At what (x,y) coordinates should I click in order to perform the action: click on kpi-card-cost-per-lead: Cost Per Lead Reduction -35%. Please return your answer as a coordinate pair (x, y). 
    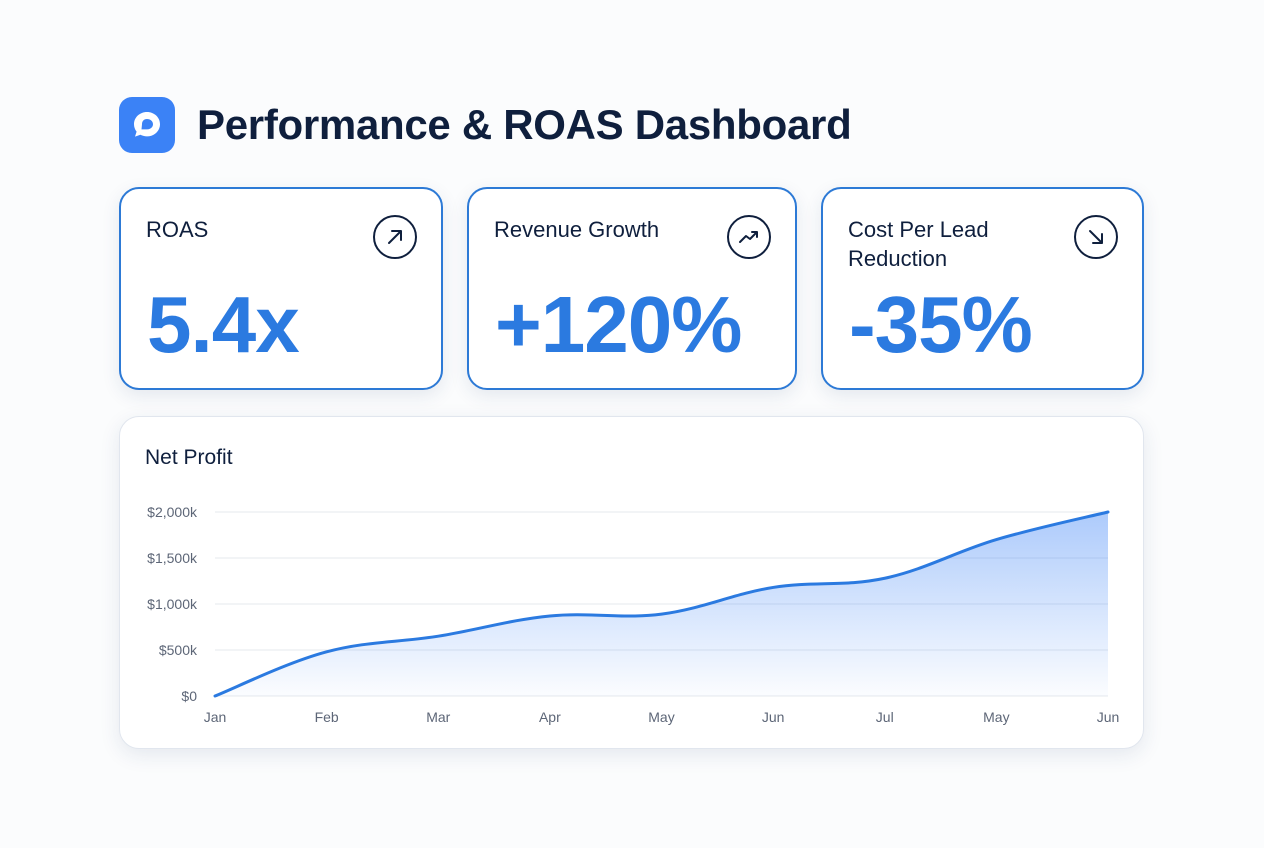
    Looking at the image, I should click on (982, 288).